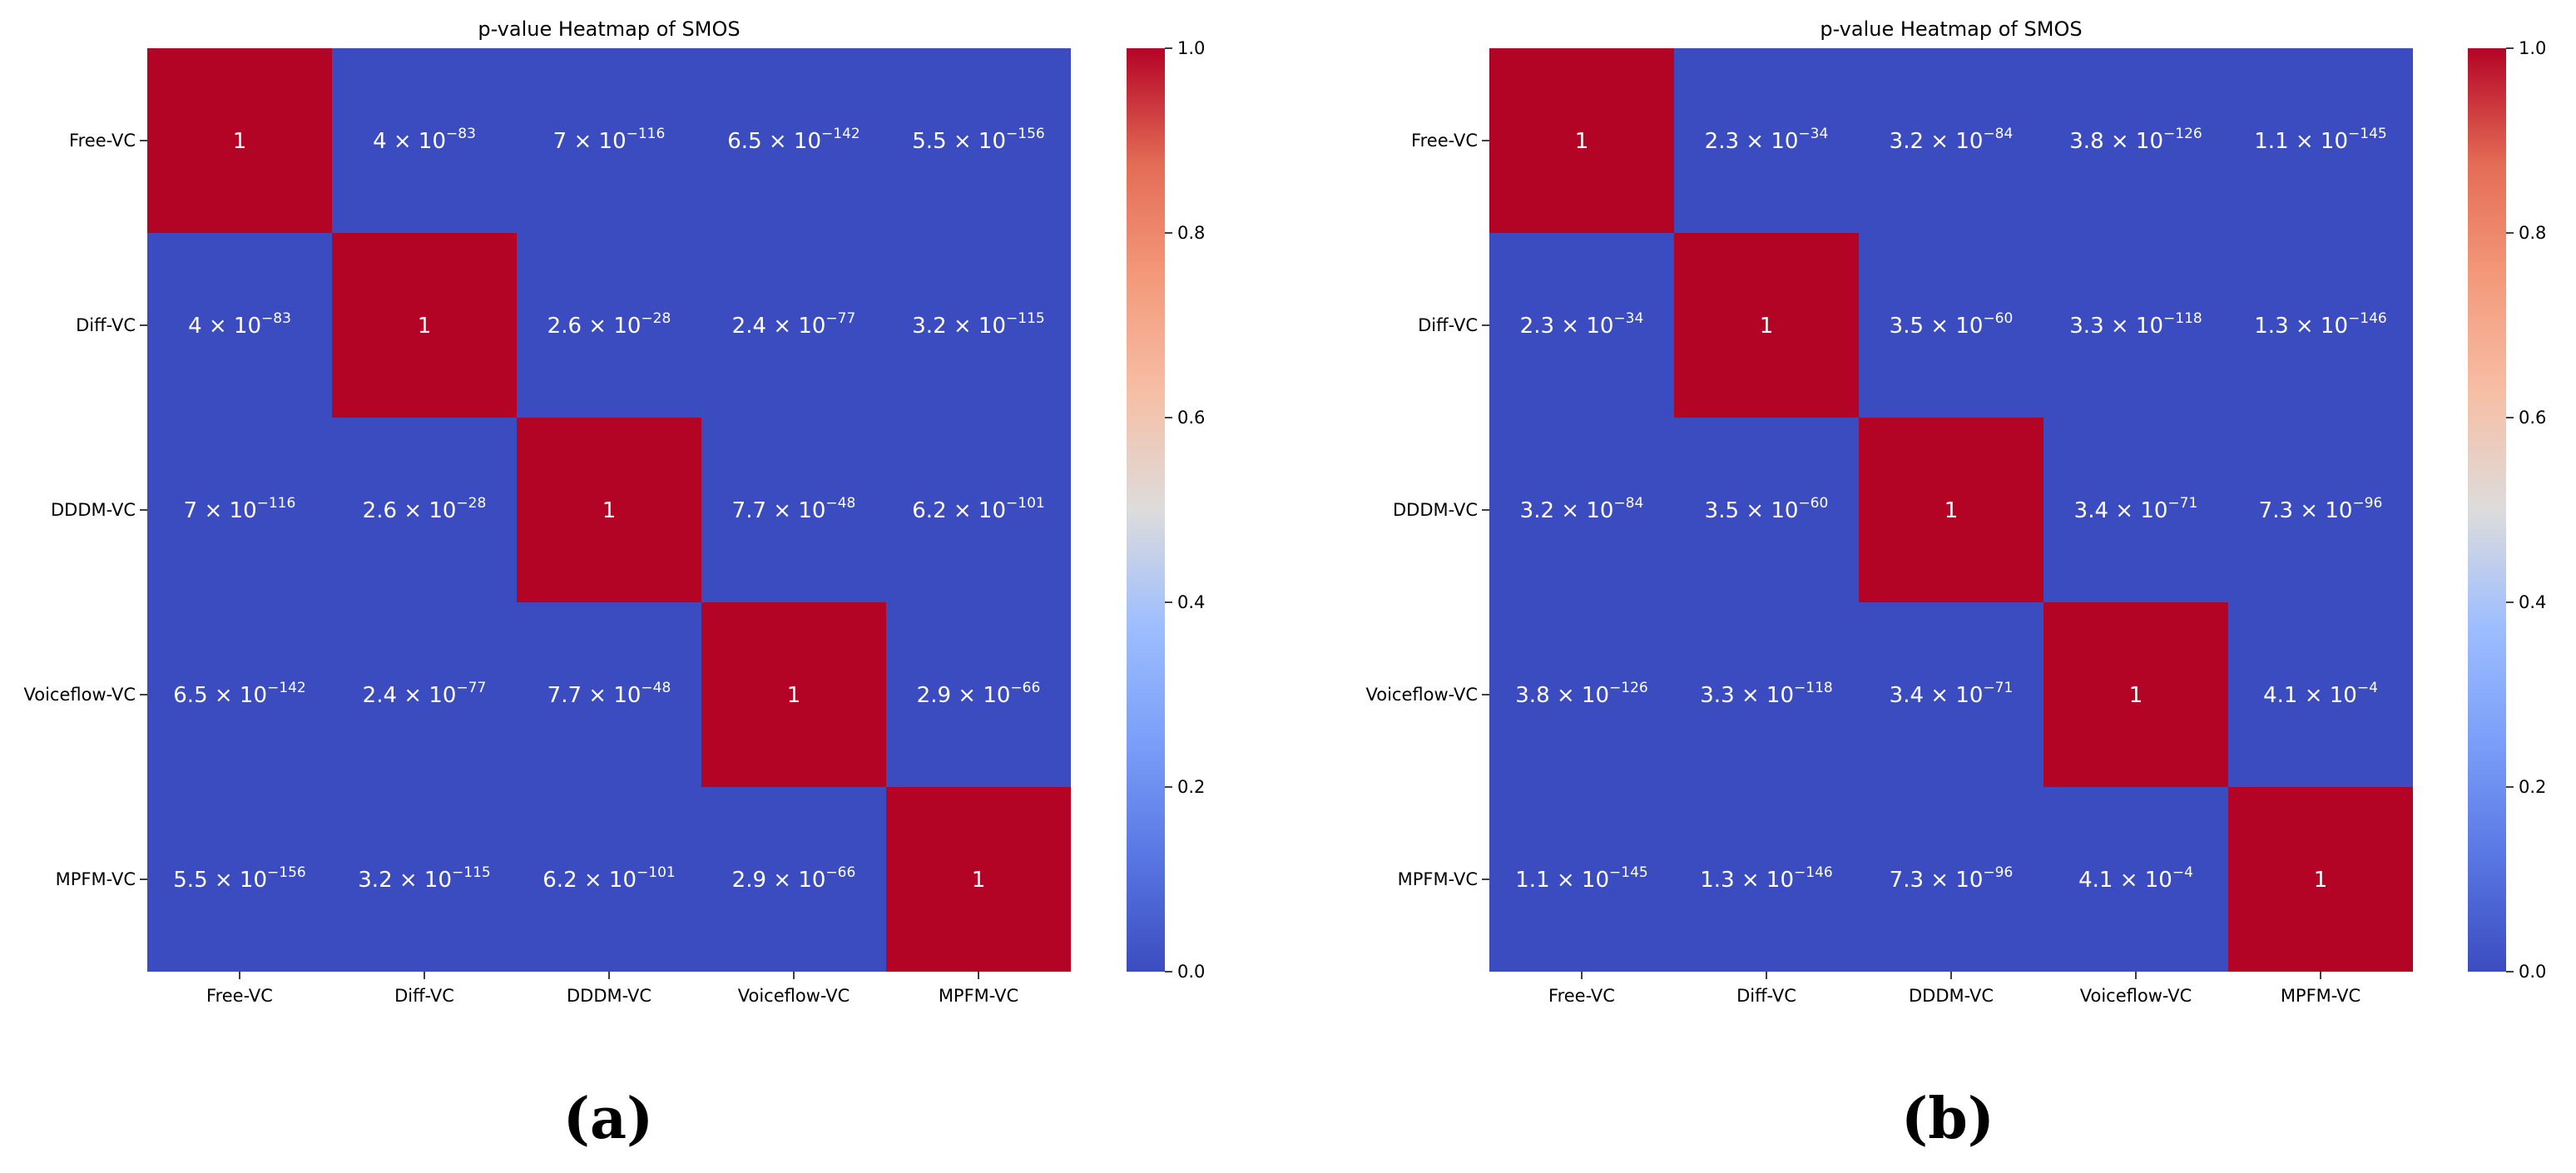 This screenshot has width=2576, height=1173. I want to click on cell-annotation: 3.5 × 10⁻⁶⁰, so click(1767, 509).